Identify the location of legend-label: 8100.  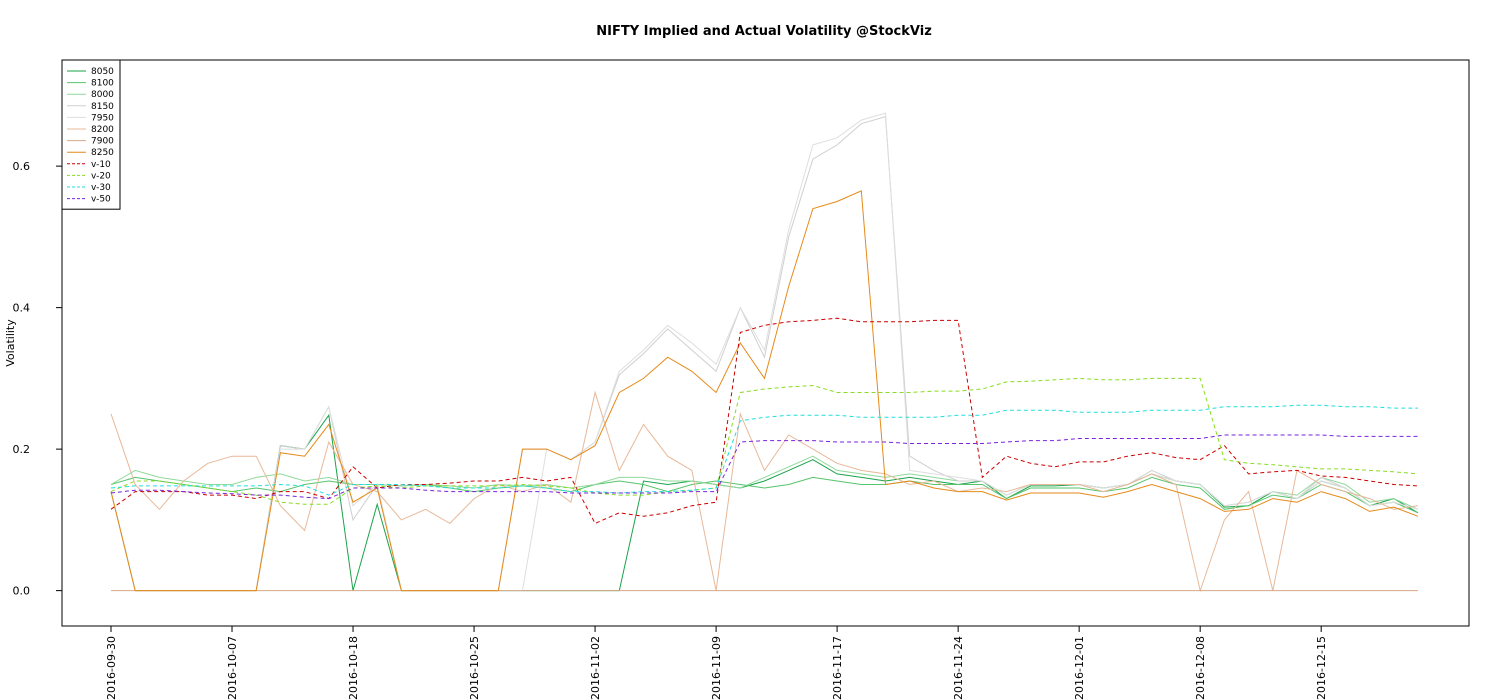
(102, 84).